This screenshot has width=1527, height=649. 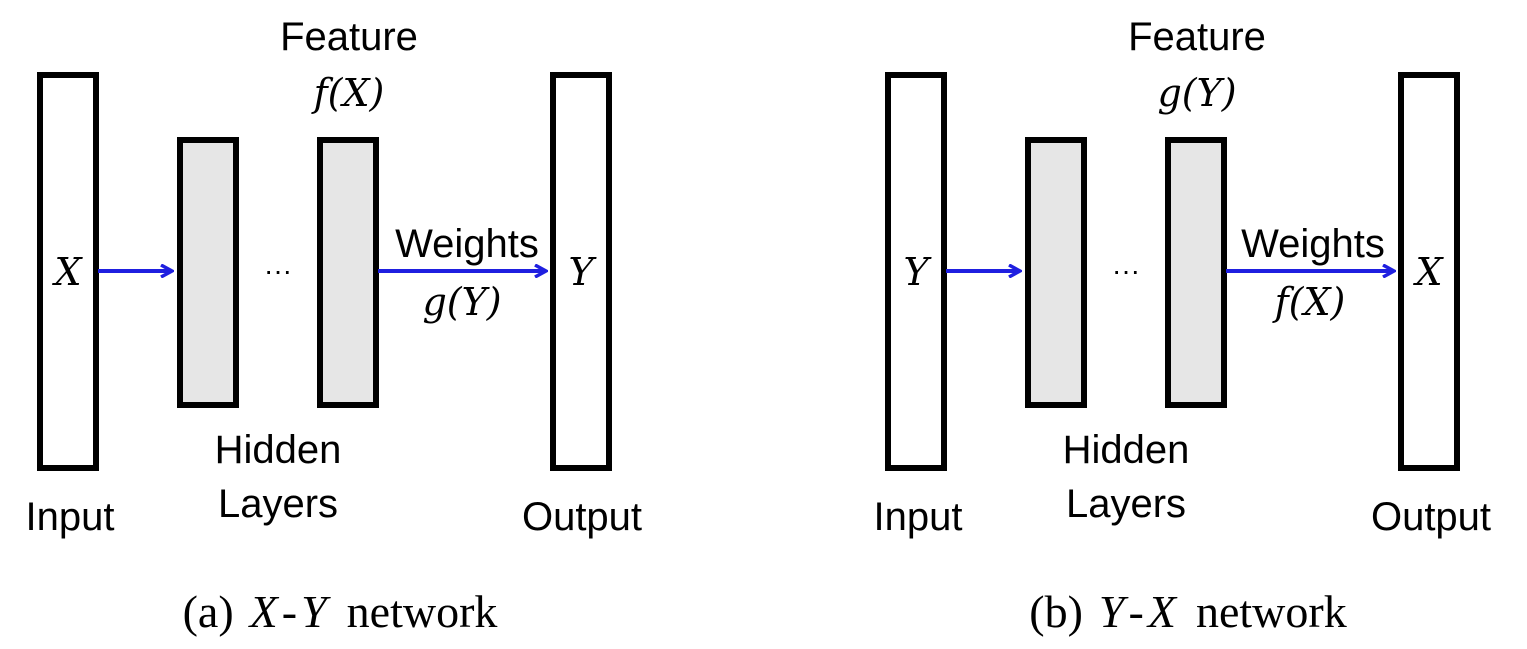 I want to click on caption-var-2: X, so click(x=1162, y=611).